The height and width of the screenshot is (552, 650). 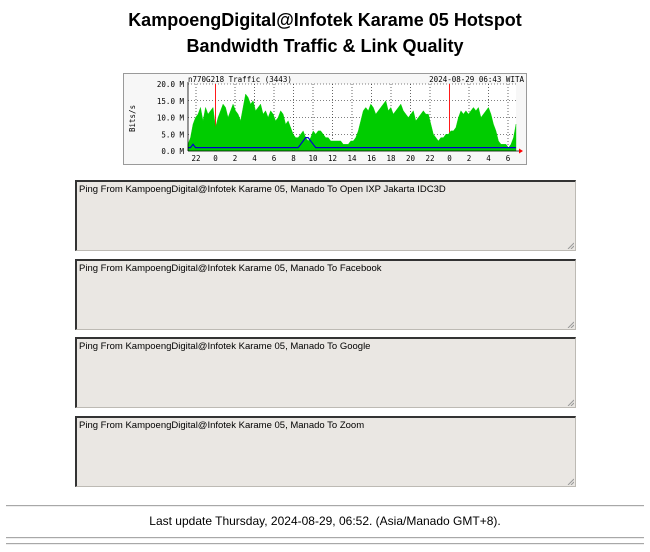 What do you see at coordinates (352, 143) in the screenshot?
I see `series-out-line` at bounding box center [352, 143].